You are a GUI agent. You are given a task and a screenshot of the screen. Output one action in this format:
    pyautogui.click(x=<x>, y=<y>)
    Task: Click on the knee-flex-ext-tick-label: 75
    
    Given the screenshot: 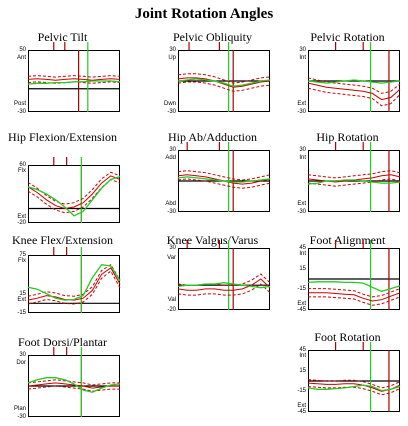 What is the action you would take?
    pyautogui.click(x=22, y=255)
    